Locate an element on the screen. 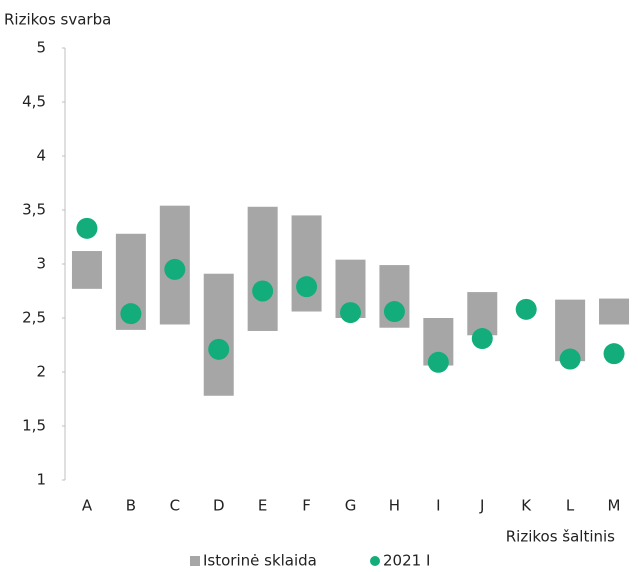  y-axis-title: Rizikos svarba is located at coordinates (57, 20).